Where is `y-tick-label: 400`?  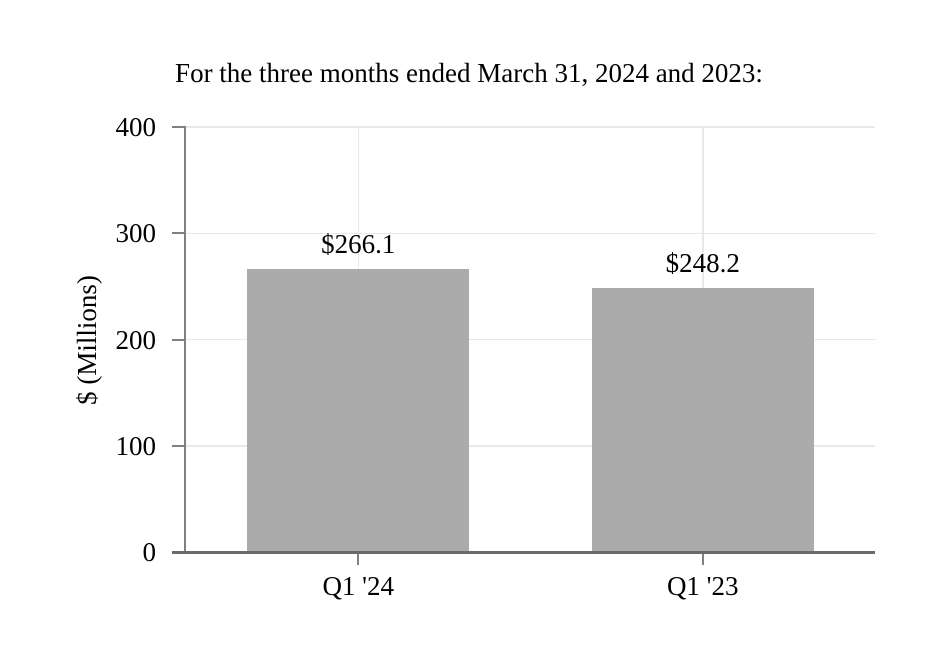
y-tick-label: 400 is located at coordinates (136, 127).